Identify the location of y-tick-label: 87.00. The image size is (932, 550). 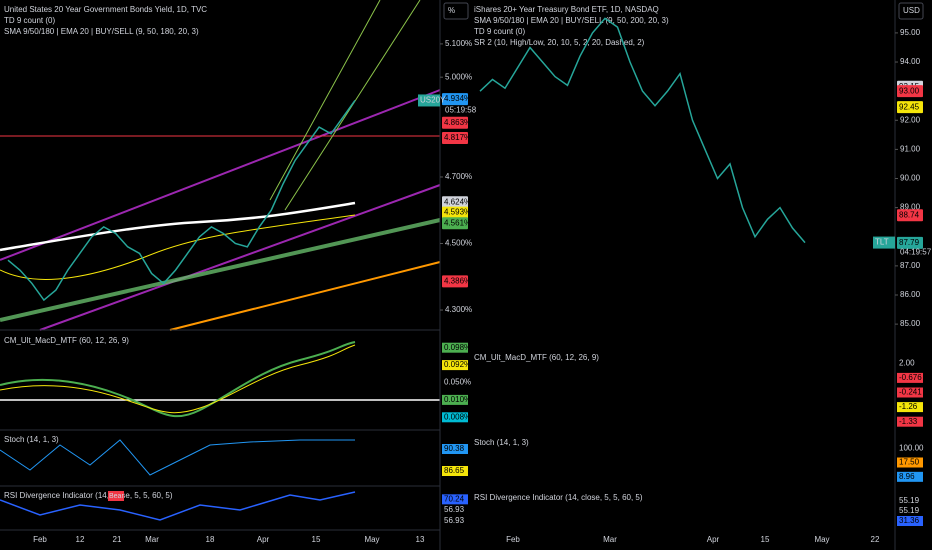
(910, 265).